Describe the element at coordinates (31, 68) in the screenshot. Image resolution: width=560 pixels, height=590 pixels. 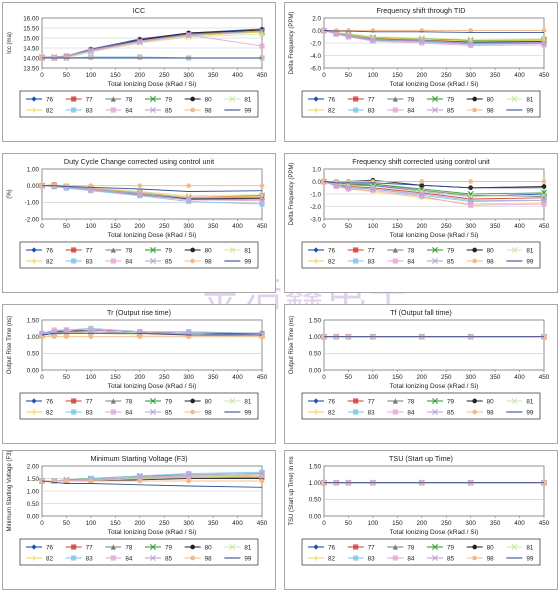
I see `y-tick-label: 13.50` at that location.